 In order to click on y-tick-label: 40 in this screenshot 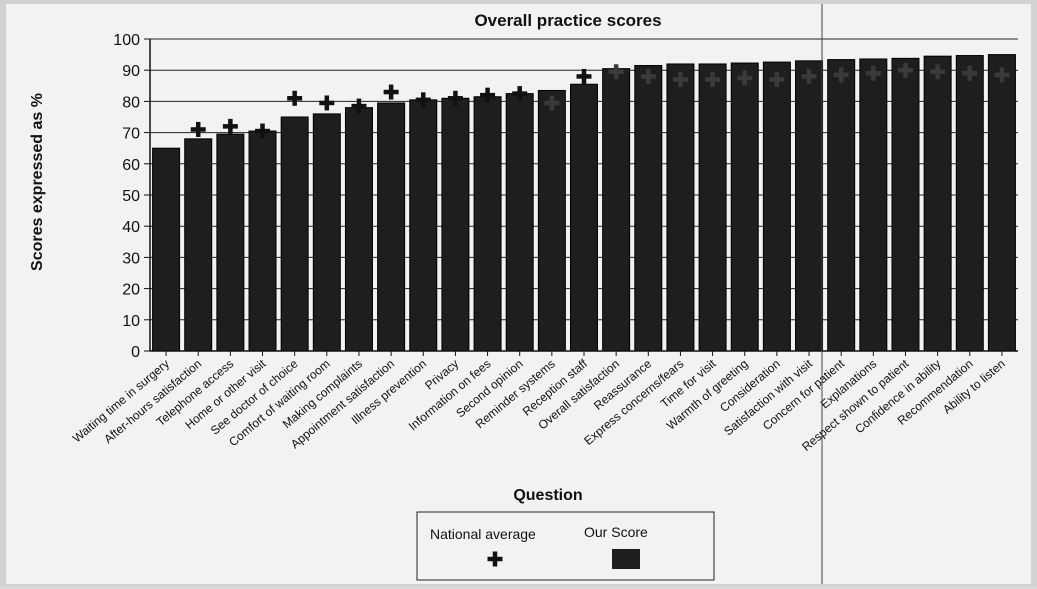, I will do `click(131, 227)`.